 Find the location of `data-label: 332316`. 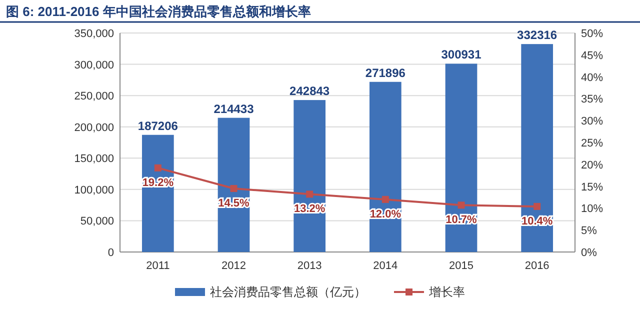

data-label: 332316 is located at coordinates (537, 35).